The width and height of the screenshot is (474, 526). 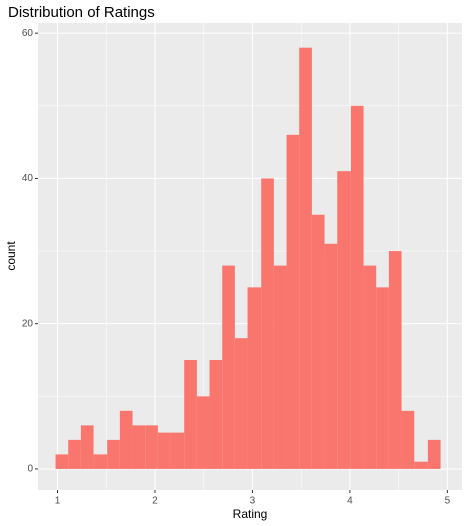 I want to click on x-tick-label: 2, so click(x=155, y=501).